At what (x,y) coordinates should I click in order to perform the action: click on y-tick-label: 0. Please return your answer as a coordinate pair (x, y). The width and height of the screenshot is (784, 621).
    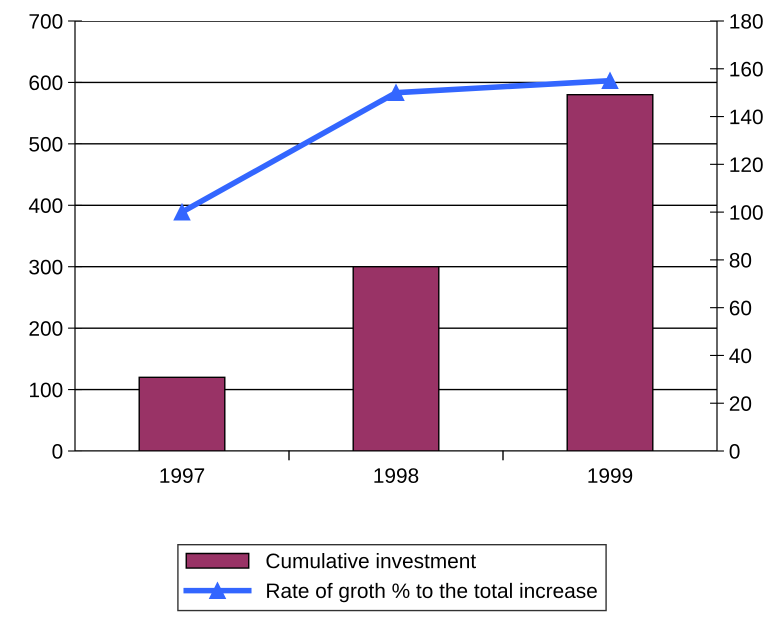
    Looking at the image, I should click on (57, 451).